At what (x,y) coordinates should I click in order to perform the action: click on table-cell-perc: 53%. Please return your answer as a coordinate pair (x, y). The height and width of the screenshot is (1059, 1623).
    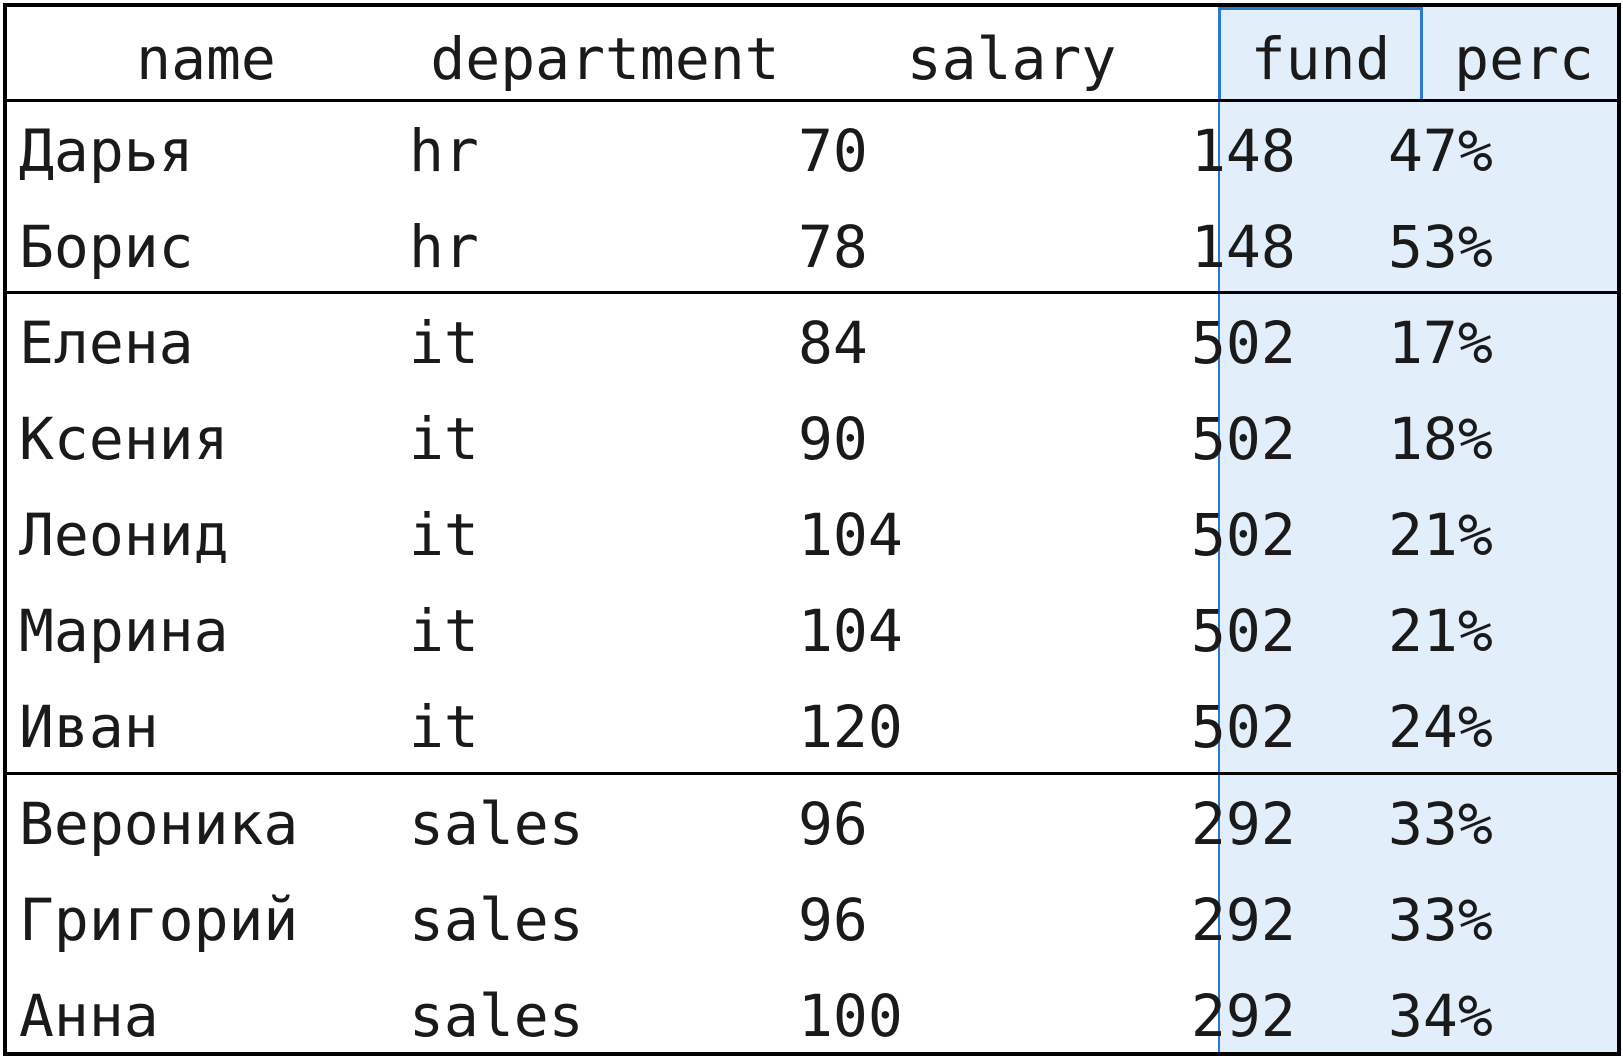
    Looking at the image, I should click on (1440, 247).